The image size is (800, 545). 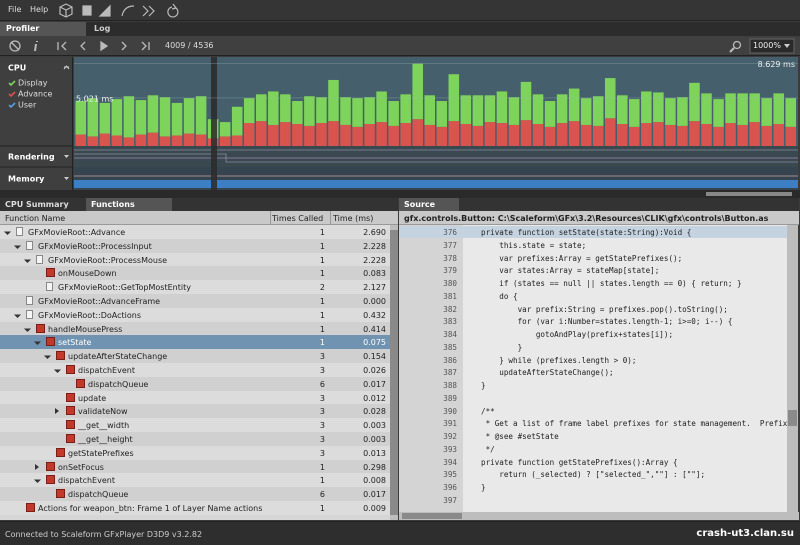 I want to click on main-tab: Log, so click(x=131, y=29).